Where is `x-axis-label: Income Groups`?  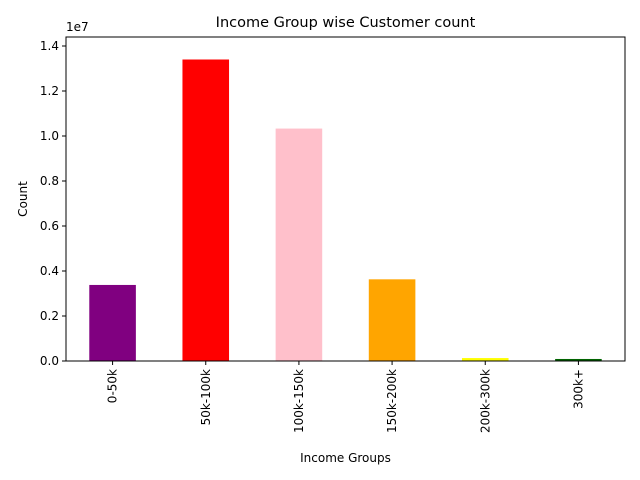 x-axis-label: Income Groups is located at coordinates (345, 458).